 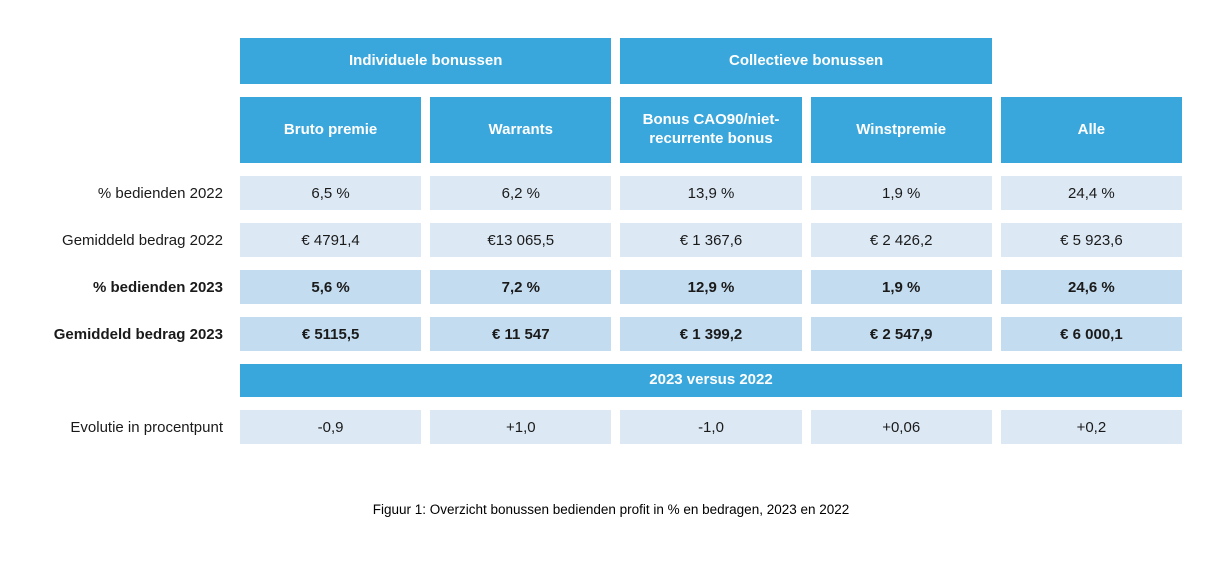 I want to click on column-header-bonus-cao90: Bonus CAO90/niet-recurrente bonus, so click(x=711, y=130).